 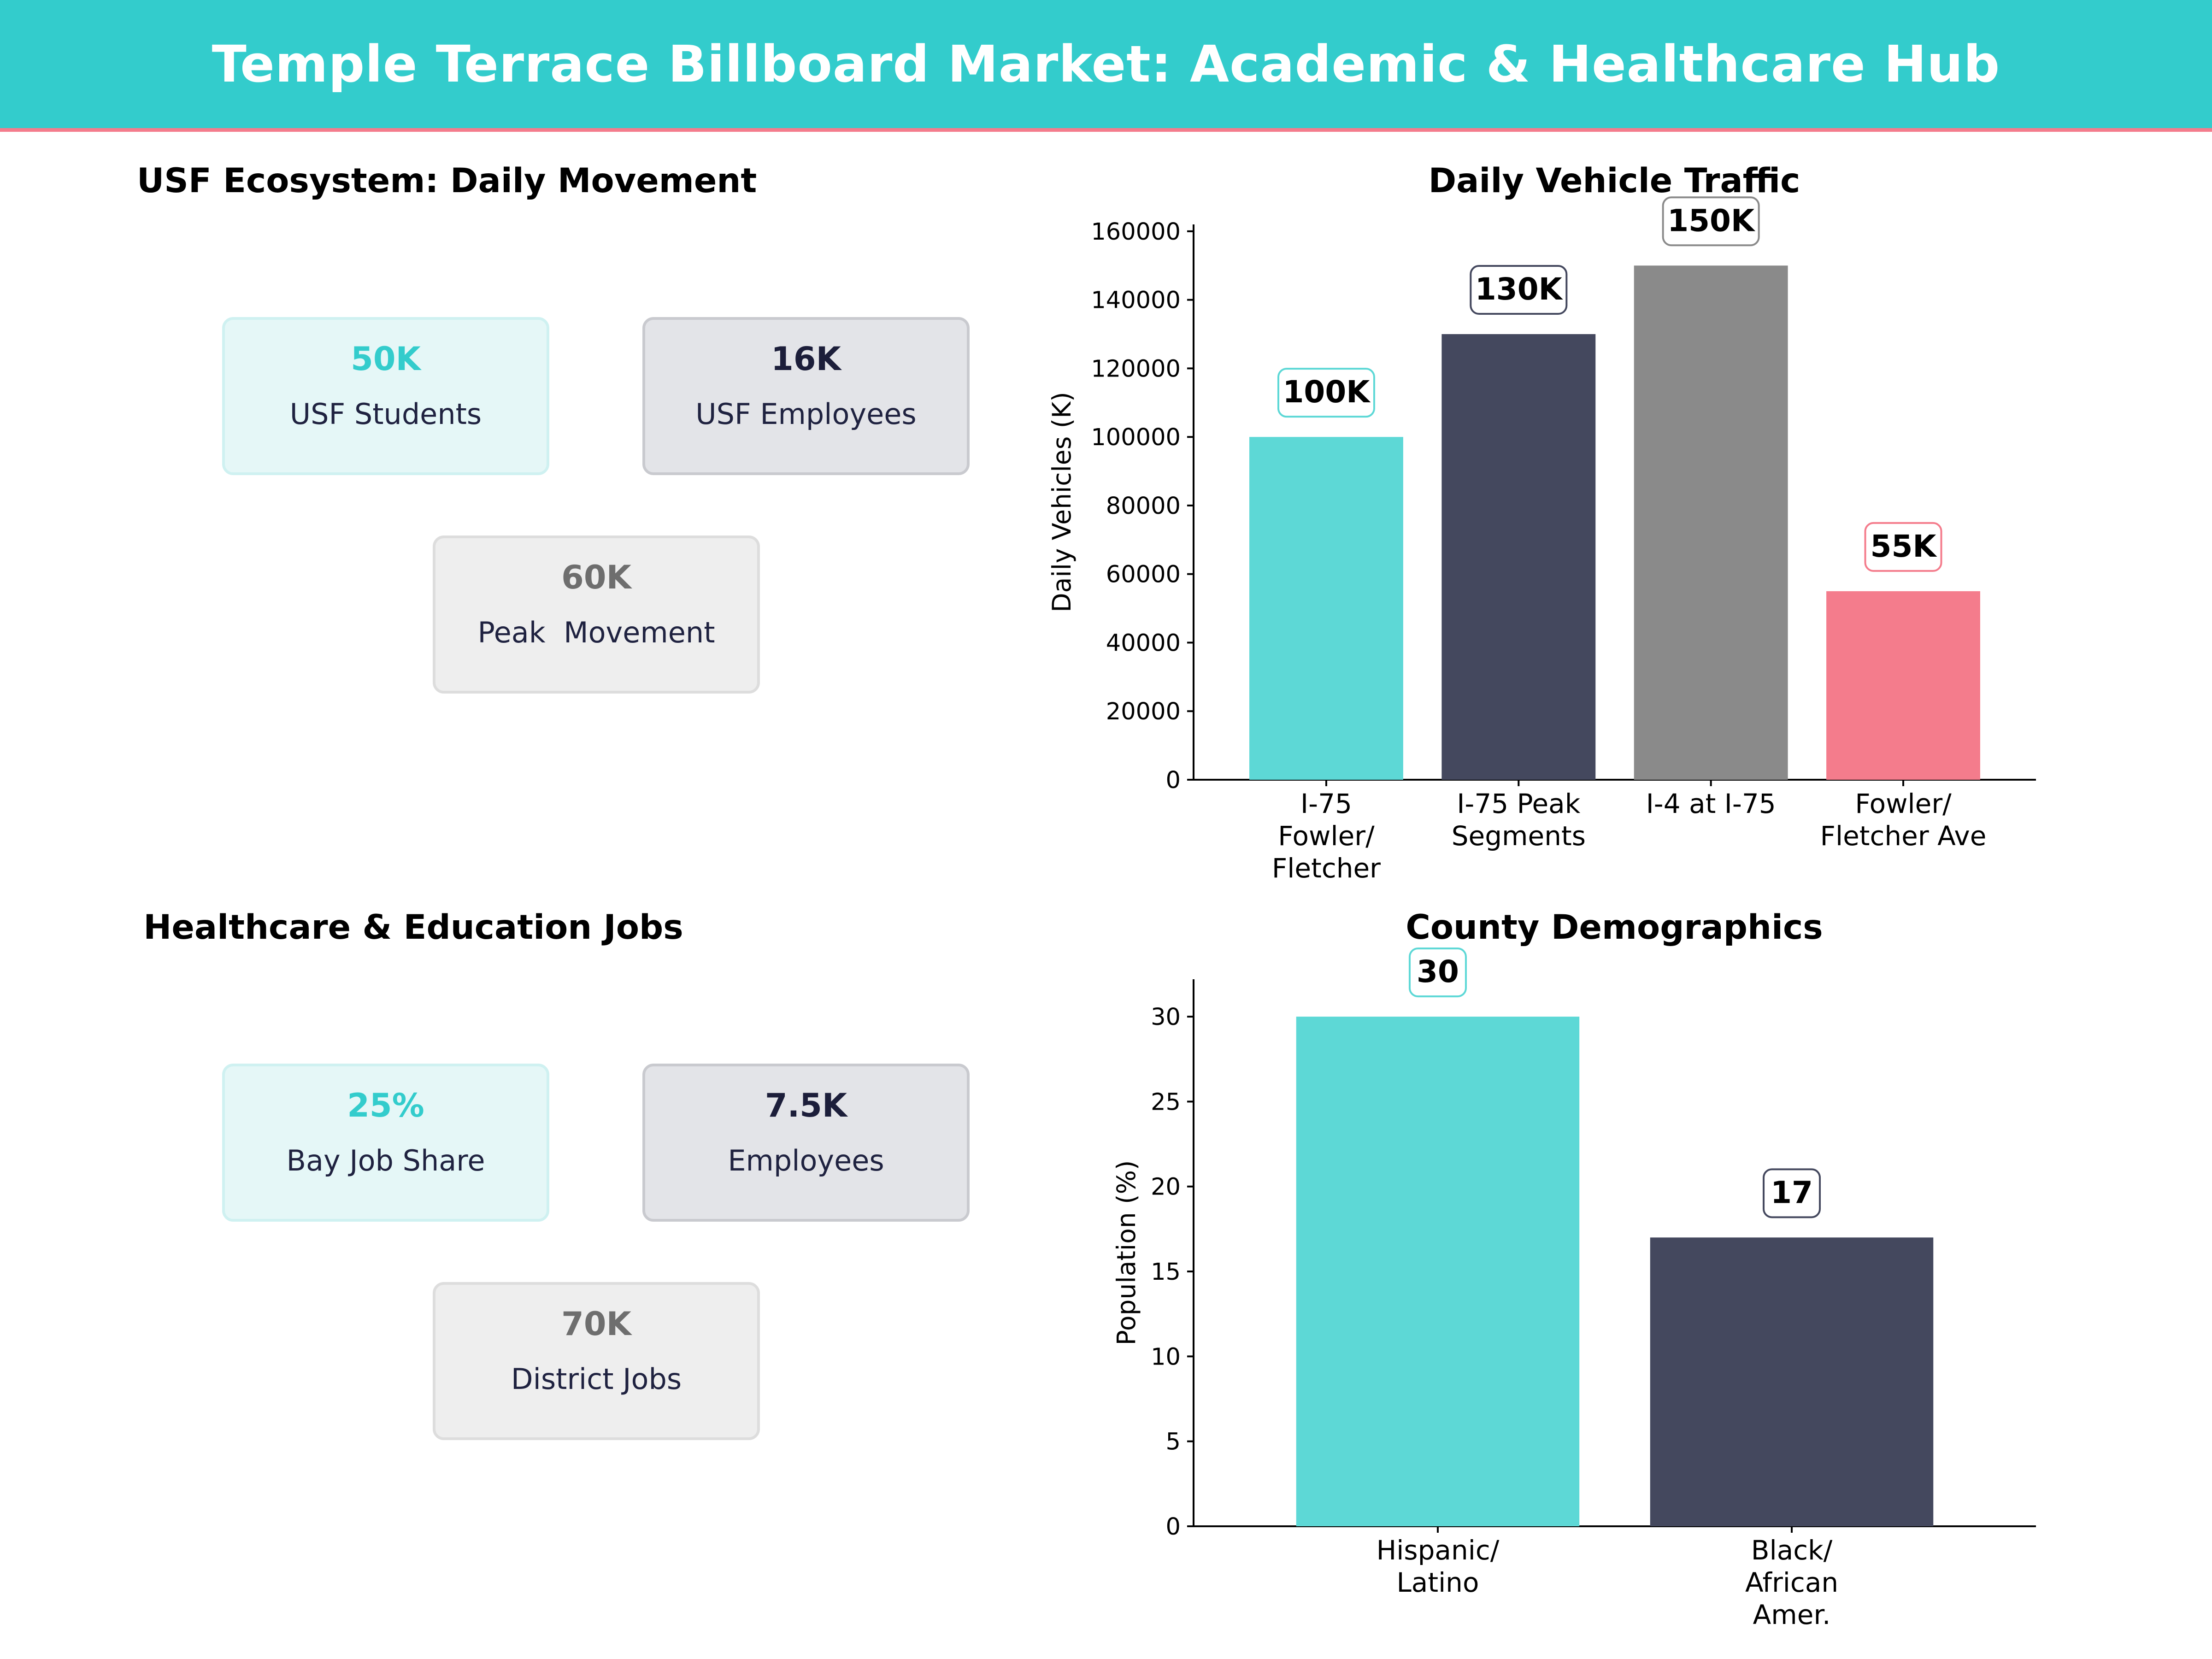 I want to click on x-tick-label-line: I-75 Peak, so click(x=1518, y=803).